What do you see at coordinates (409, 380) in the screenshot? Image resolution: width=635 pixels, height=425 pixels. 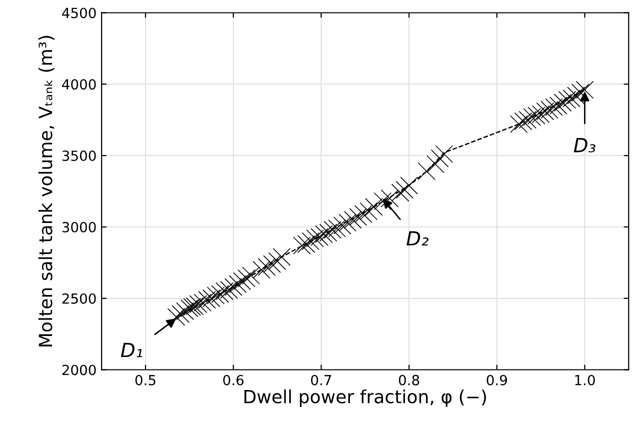 I see `x-tick-label: 0.8` at bounding box center [409, 380].